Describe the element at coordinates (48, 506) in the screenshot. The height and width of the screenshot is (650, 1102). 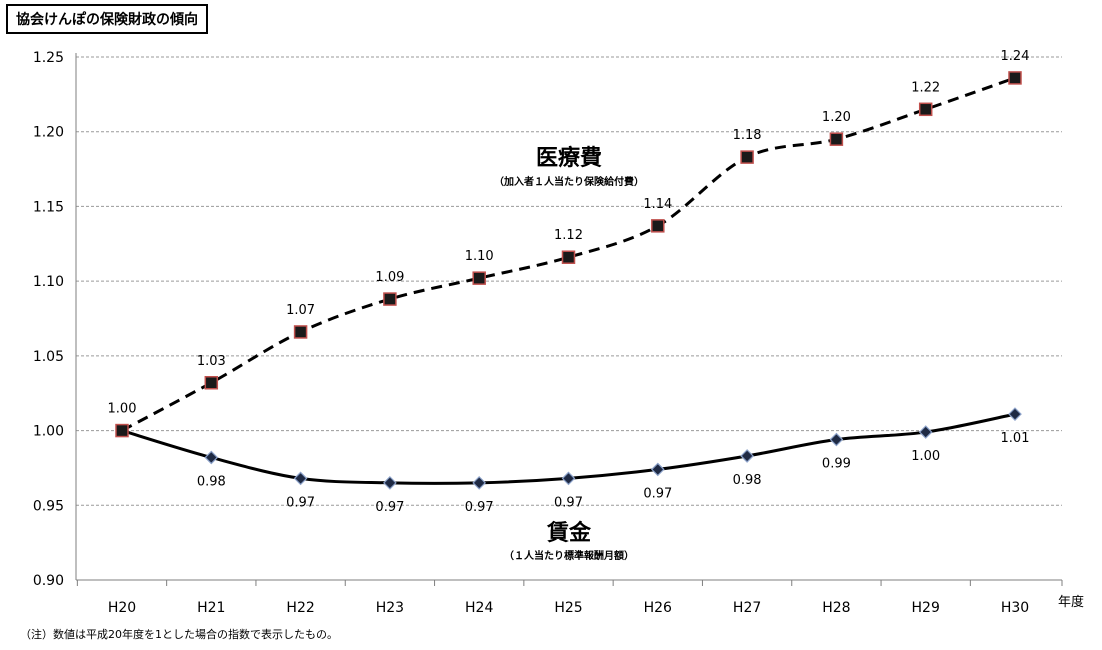
I see `y-tick-label: 0.95` at that location.